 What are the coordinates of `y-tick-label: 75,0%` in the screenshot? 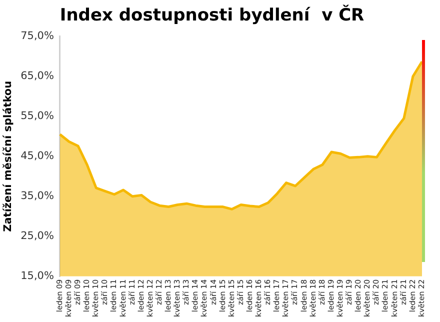 It's located at (37, 36).